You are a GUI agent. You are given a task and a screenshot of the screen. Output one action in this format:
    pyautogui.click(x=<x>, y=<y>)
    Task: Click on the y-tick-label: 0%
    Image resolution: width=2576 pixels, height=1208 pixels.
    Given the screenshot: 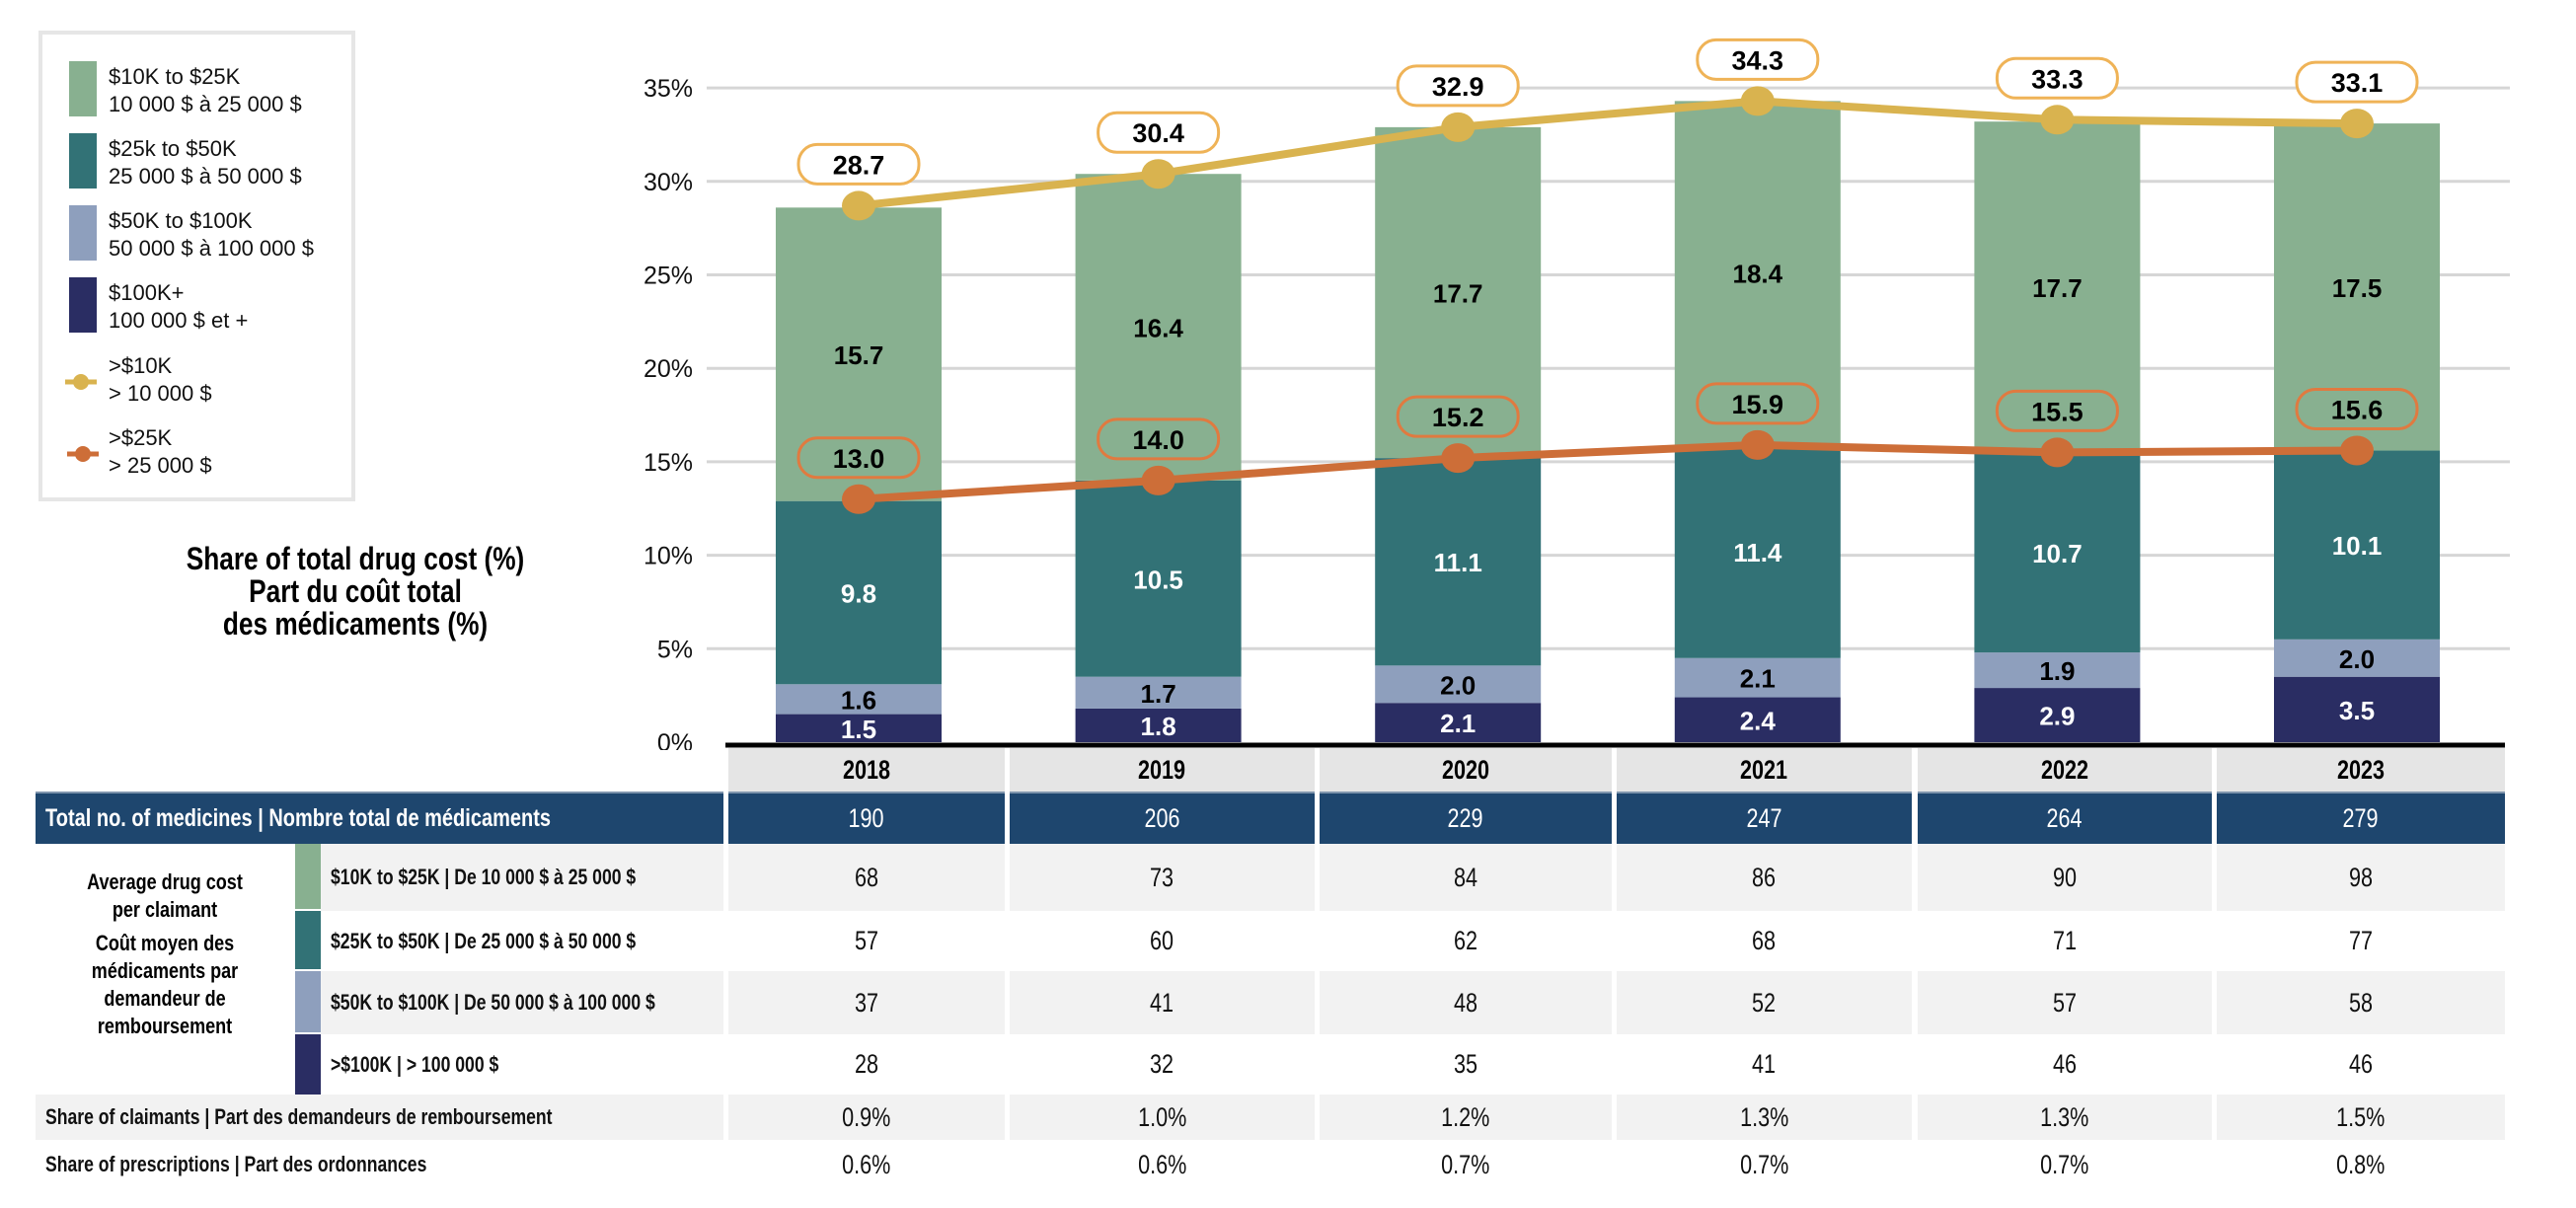 What is the action you would take?
    pyautogui.click(x=675, y=740)
    